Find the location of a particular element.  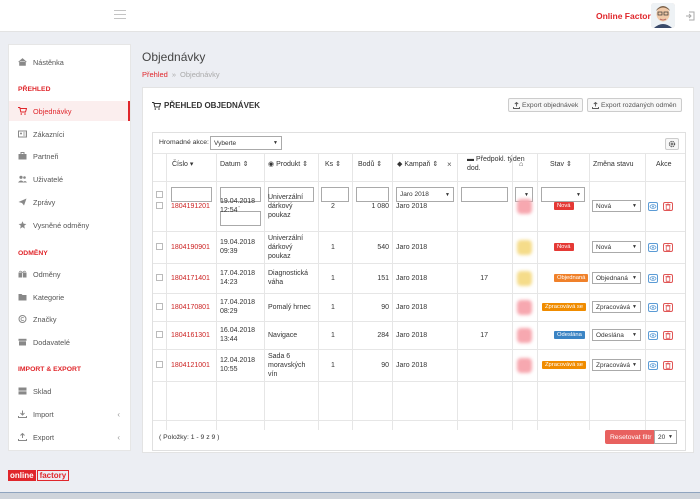

sidebar-item-warehouse: Sklad is located at coordinates (69, 391).